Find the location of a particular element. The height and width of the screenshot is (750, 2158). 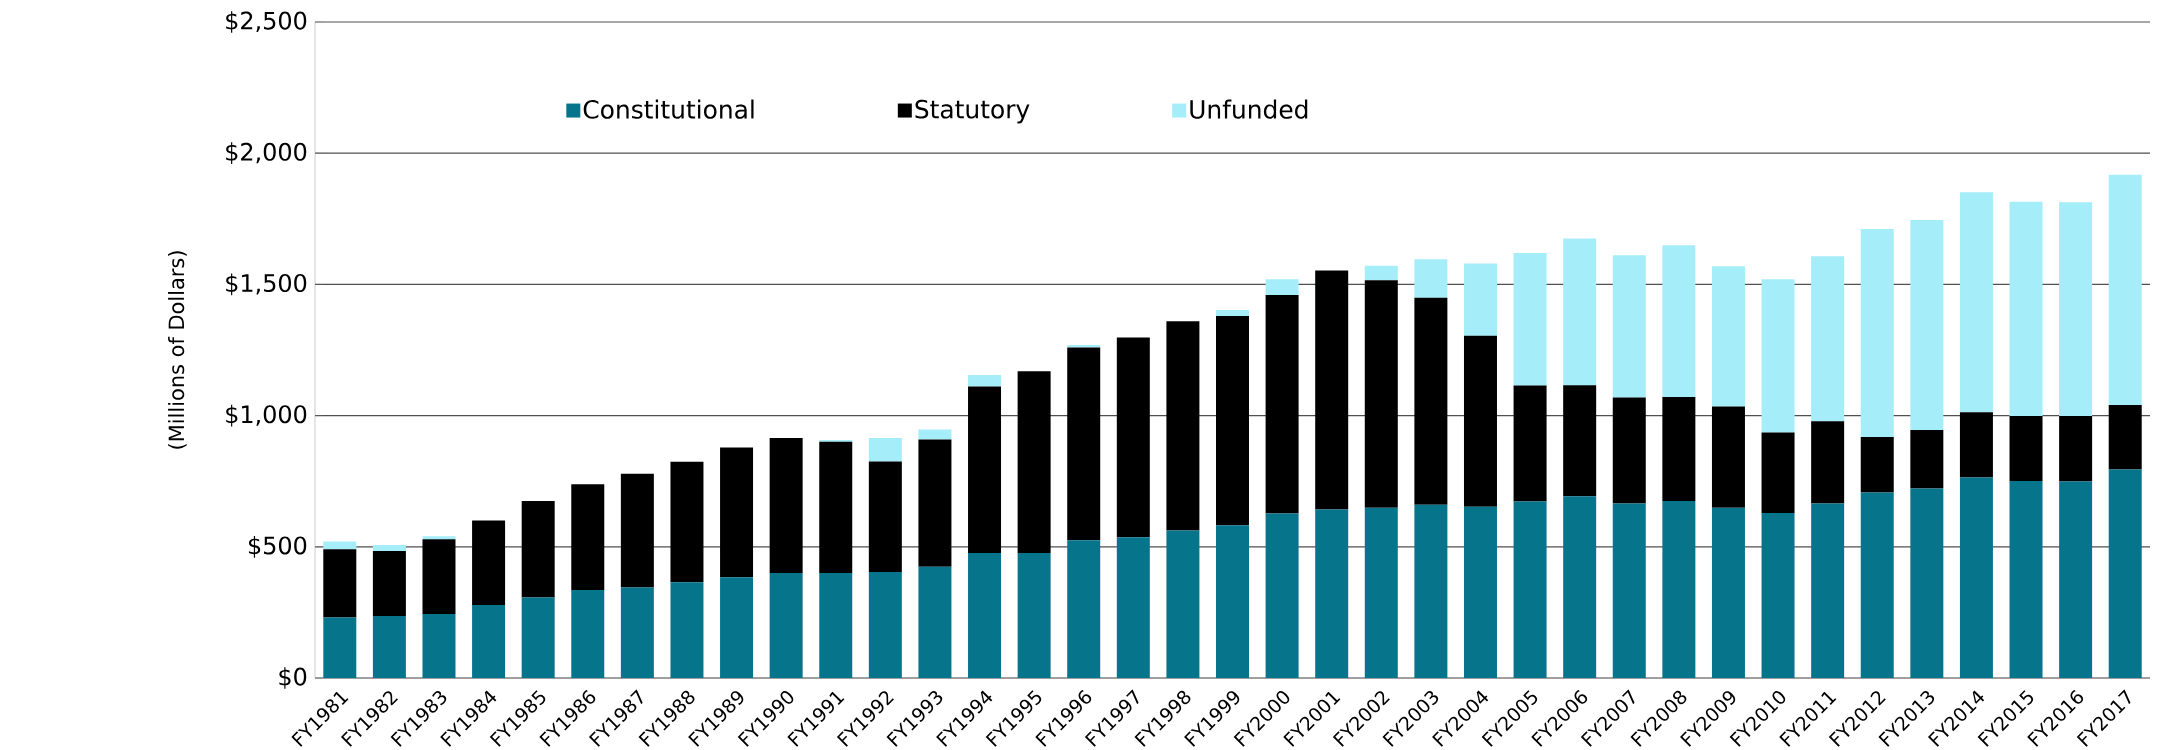

y-axis-title: (Millions of Dollars) is located at coordinates (177, 350).